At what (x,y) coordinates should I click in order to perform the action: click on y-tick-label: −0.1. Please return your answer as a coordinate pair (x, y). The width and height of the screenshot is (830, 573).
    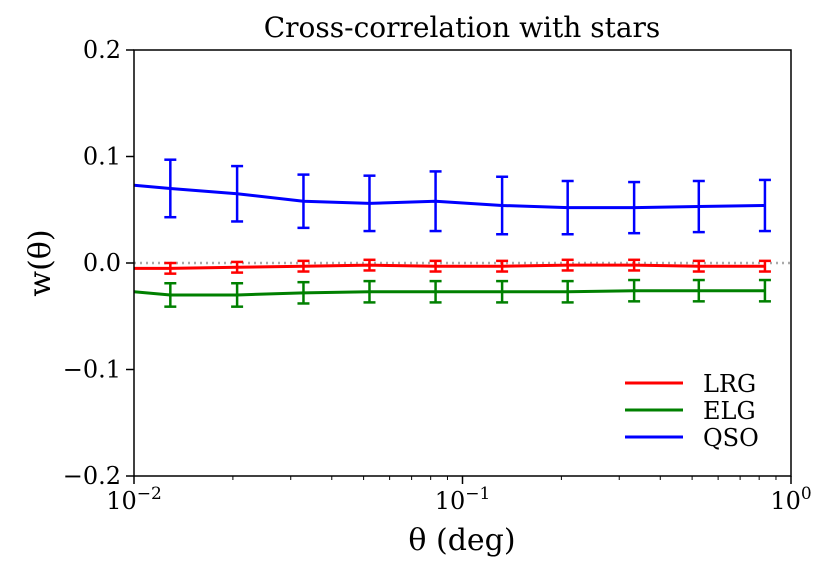
    Looking at the image, I should click on (92, 370).